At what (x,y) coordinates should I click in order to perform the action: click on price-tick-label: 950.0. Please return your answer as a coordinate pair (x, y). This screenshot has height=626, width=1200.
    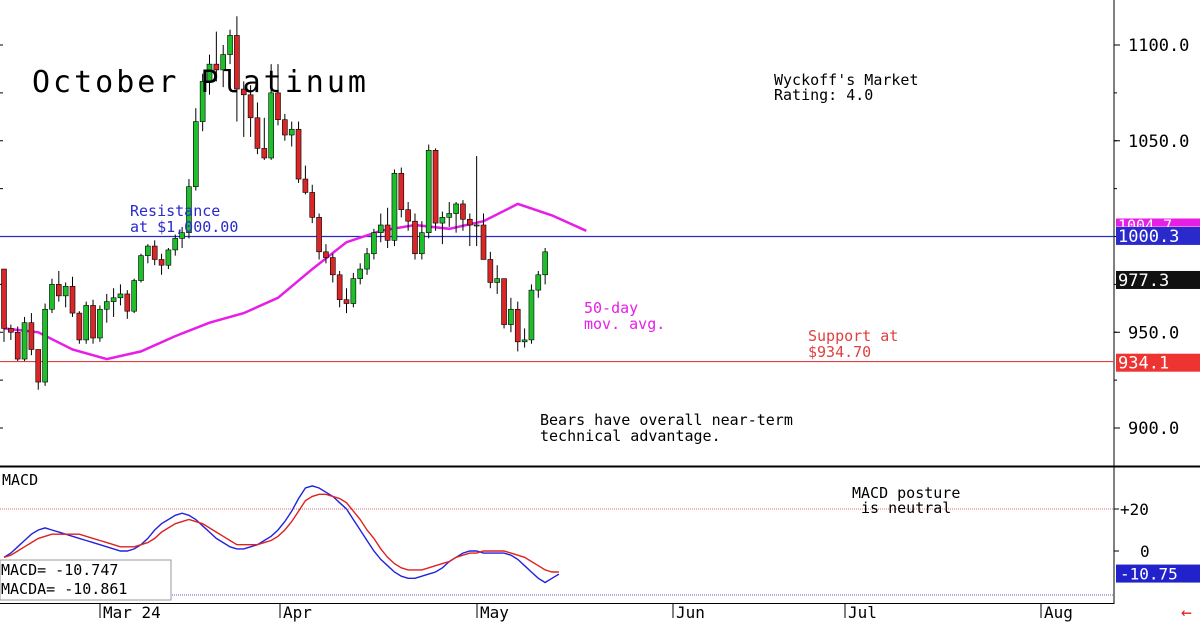
    Looking at the image, I should click on (1153, 333).